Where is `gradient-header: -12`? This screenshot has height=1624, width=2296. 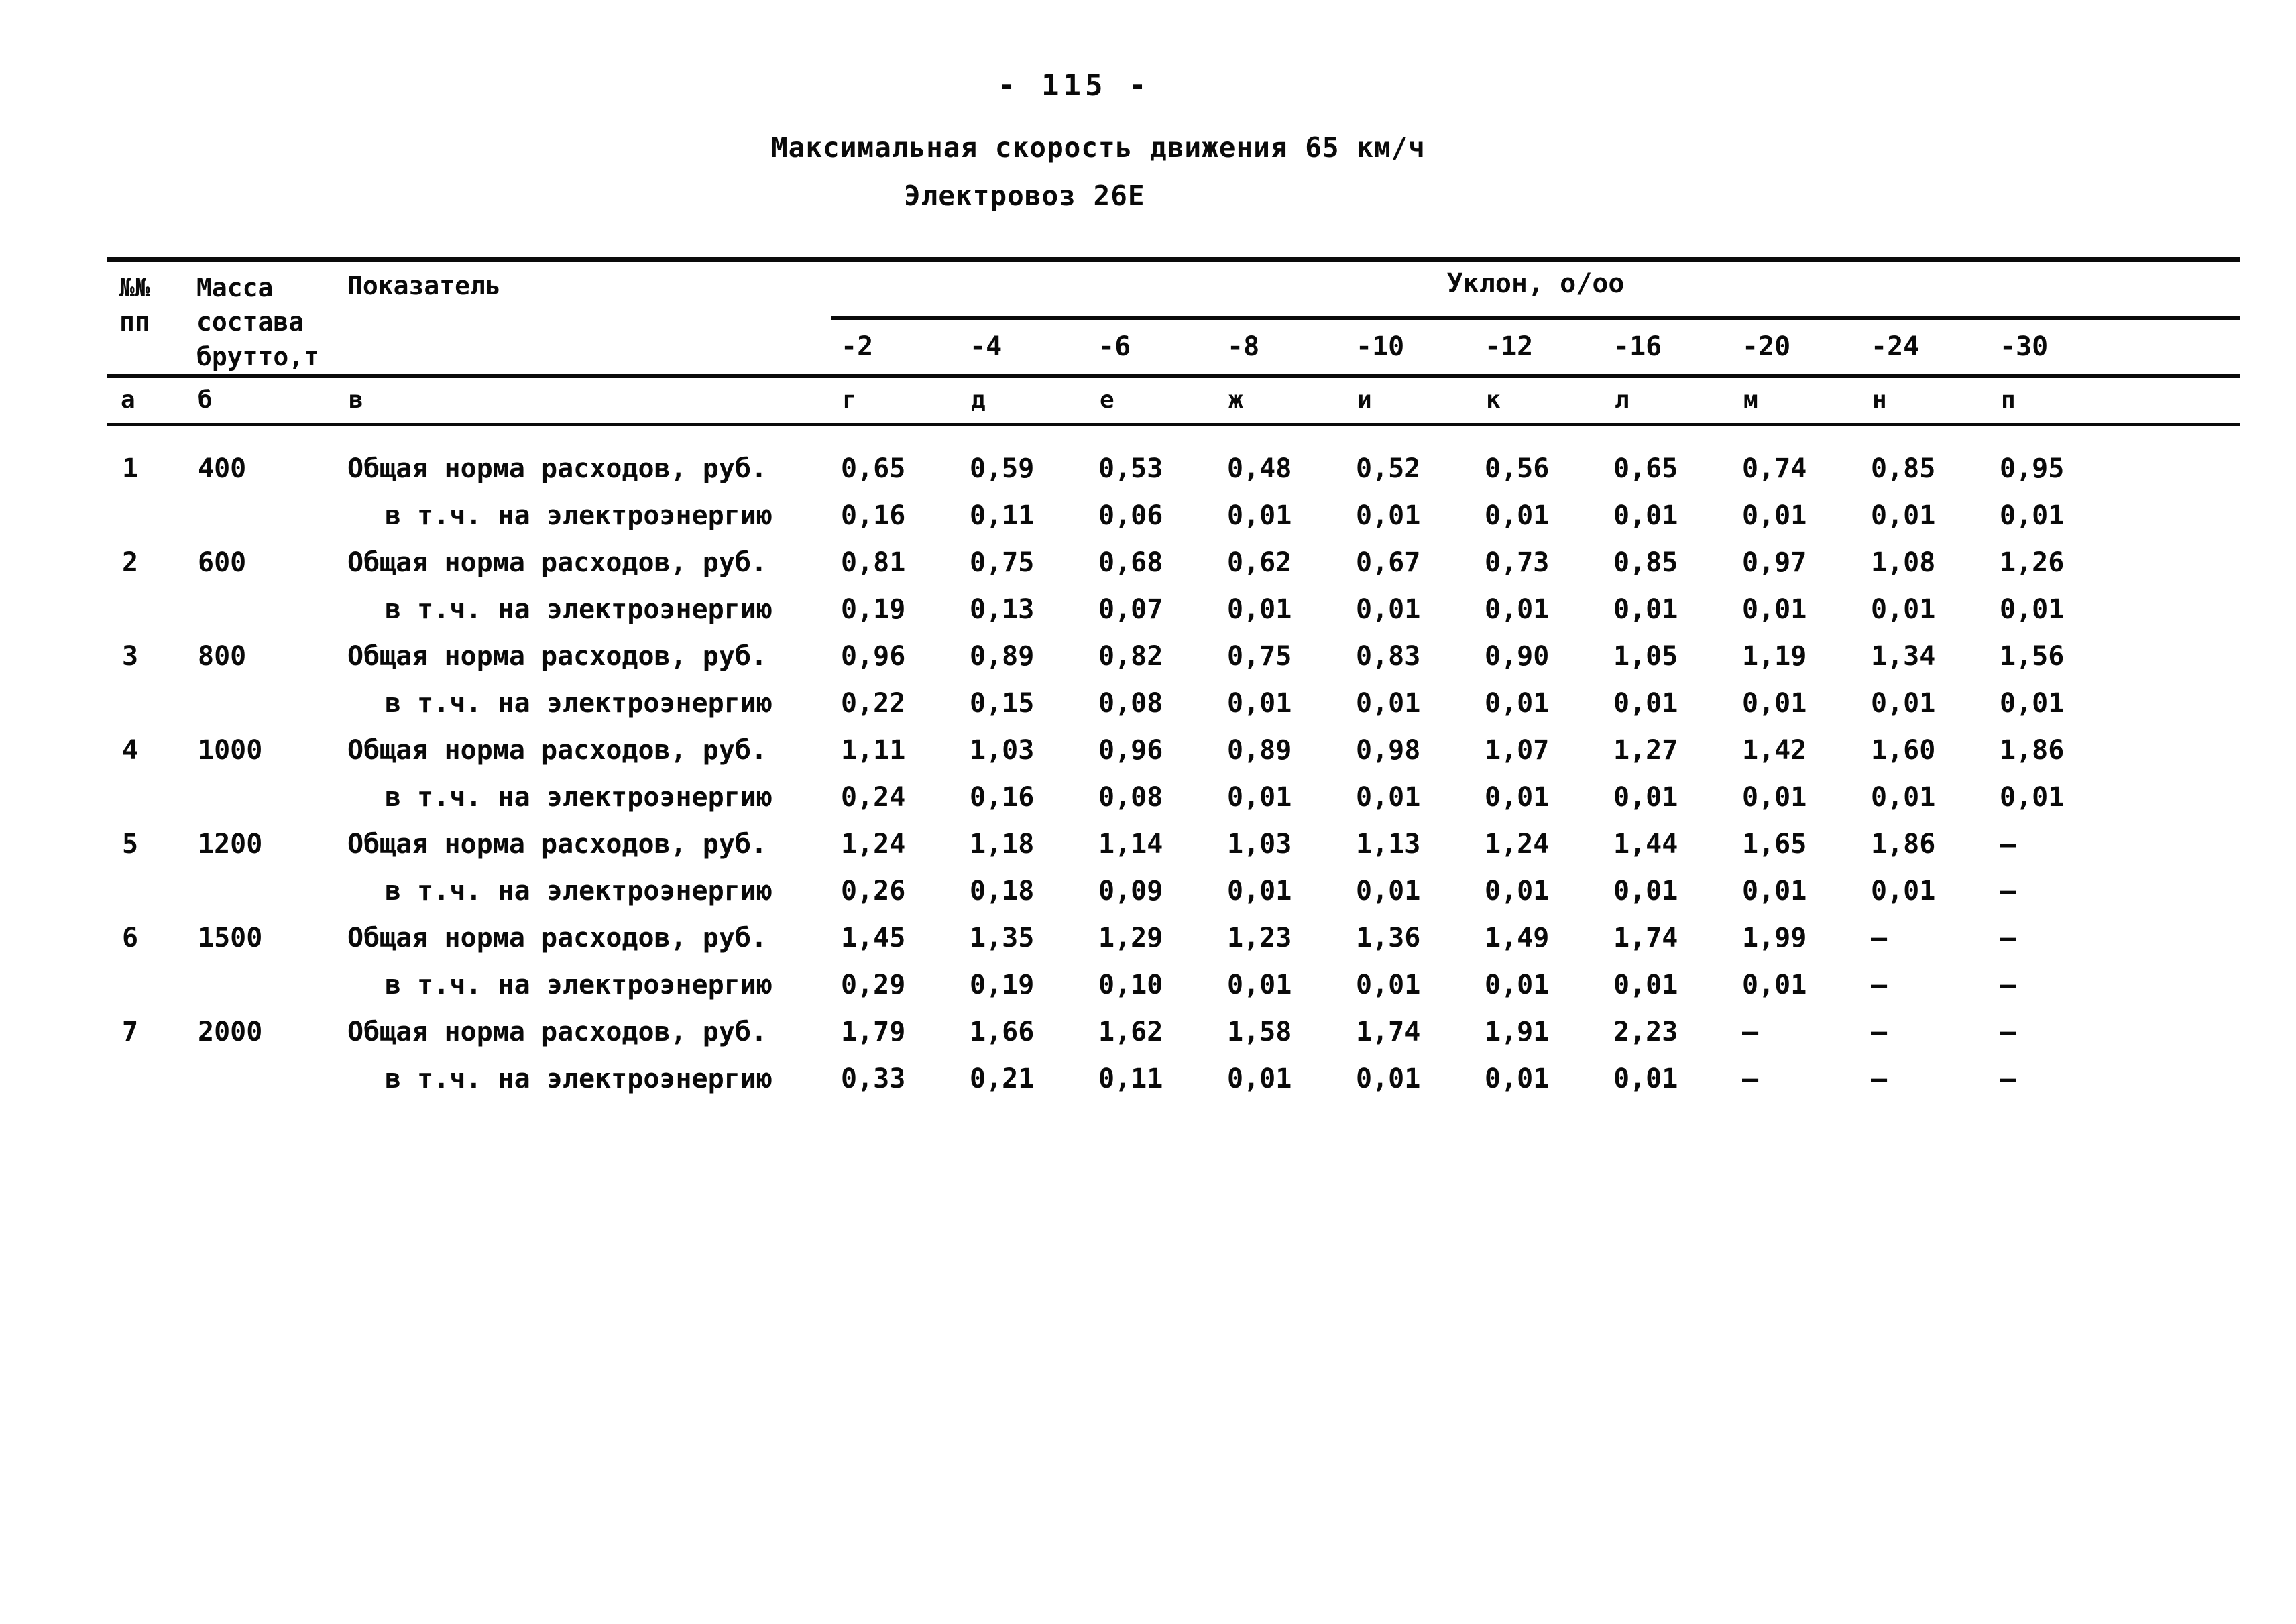 gradient-header: -12 is located at coordinates (1540, 348).